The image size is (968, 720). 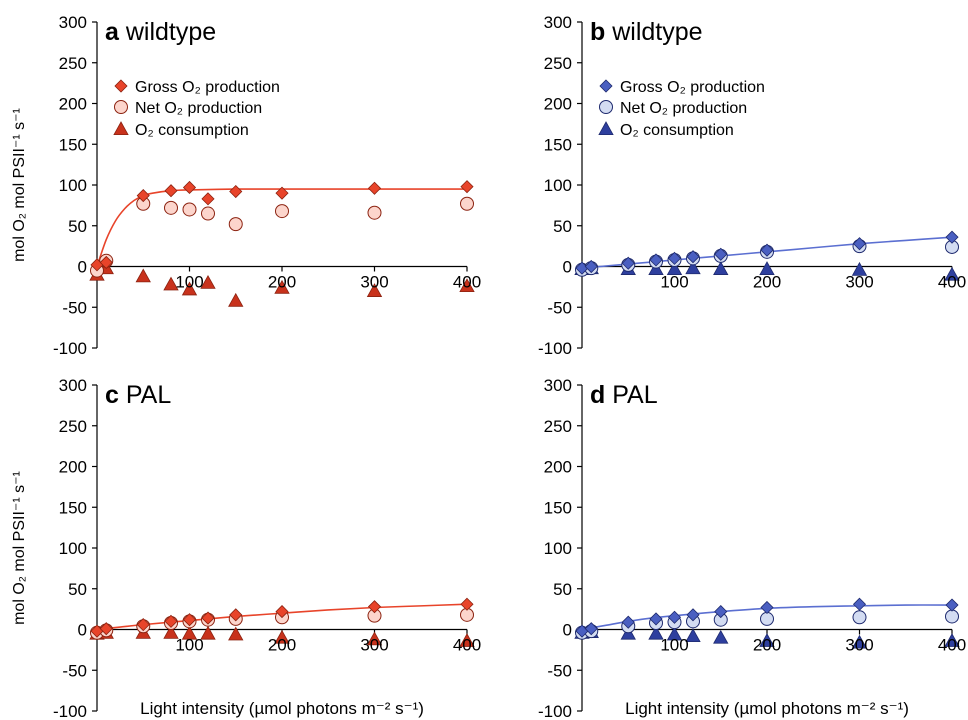 What do you see at coordinates (606, 107) in the screenshot?
I see `legend-circle-icon` at bounding box center [606, 107].